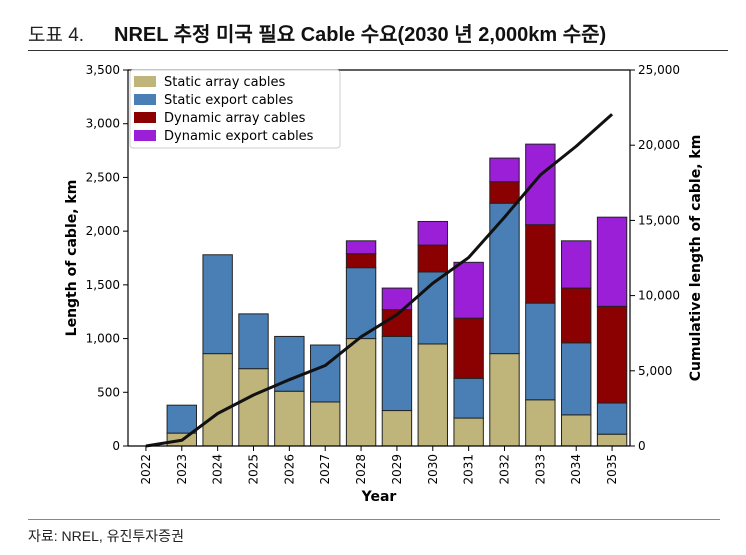  I want to click on bar-2028-dynamic-array, so click(361, 261).